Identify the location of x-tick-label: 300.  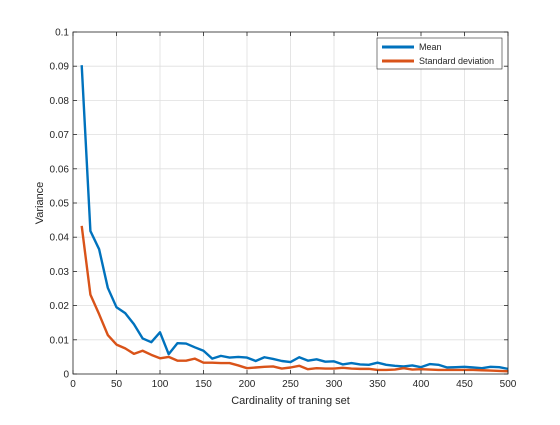
(334, 384).